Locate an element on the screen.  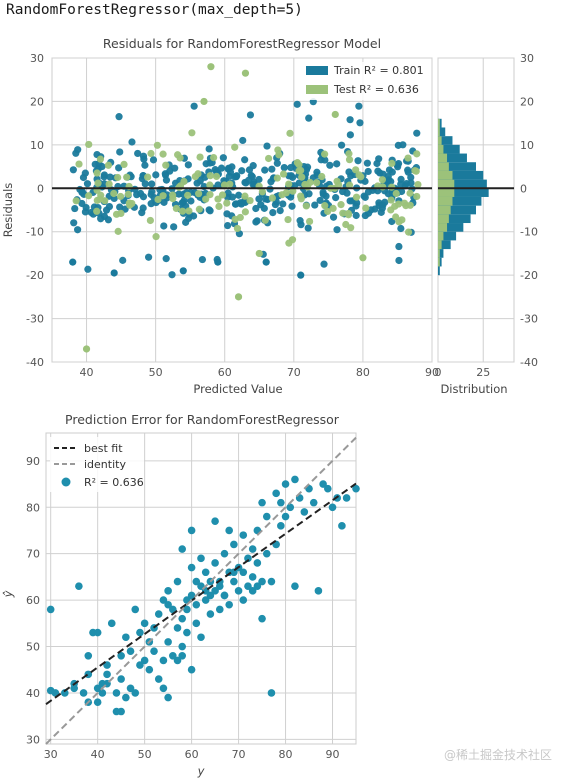
y-tick-label-right: 0 is located at coordinates (523, 188).